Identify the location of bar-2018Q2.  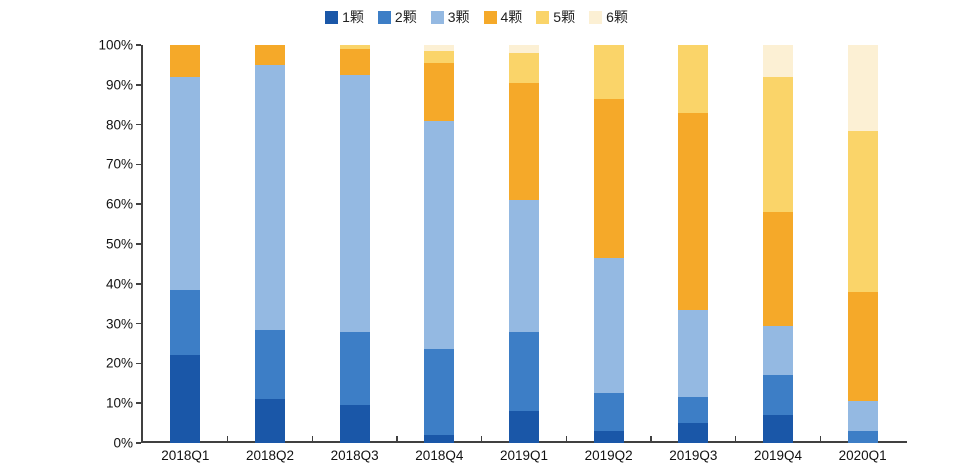
(270, 244).